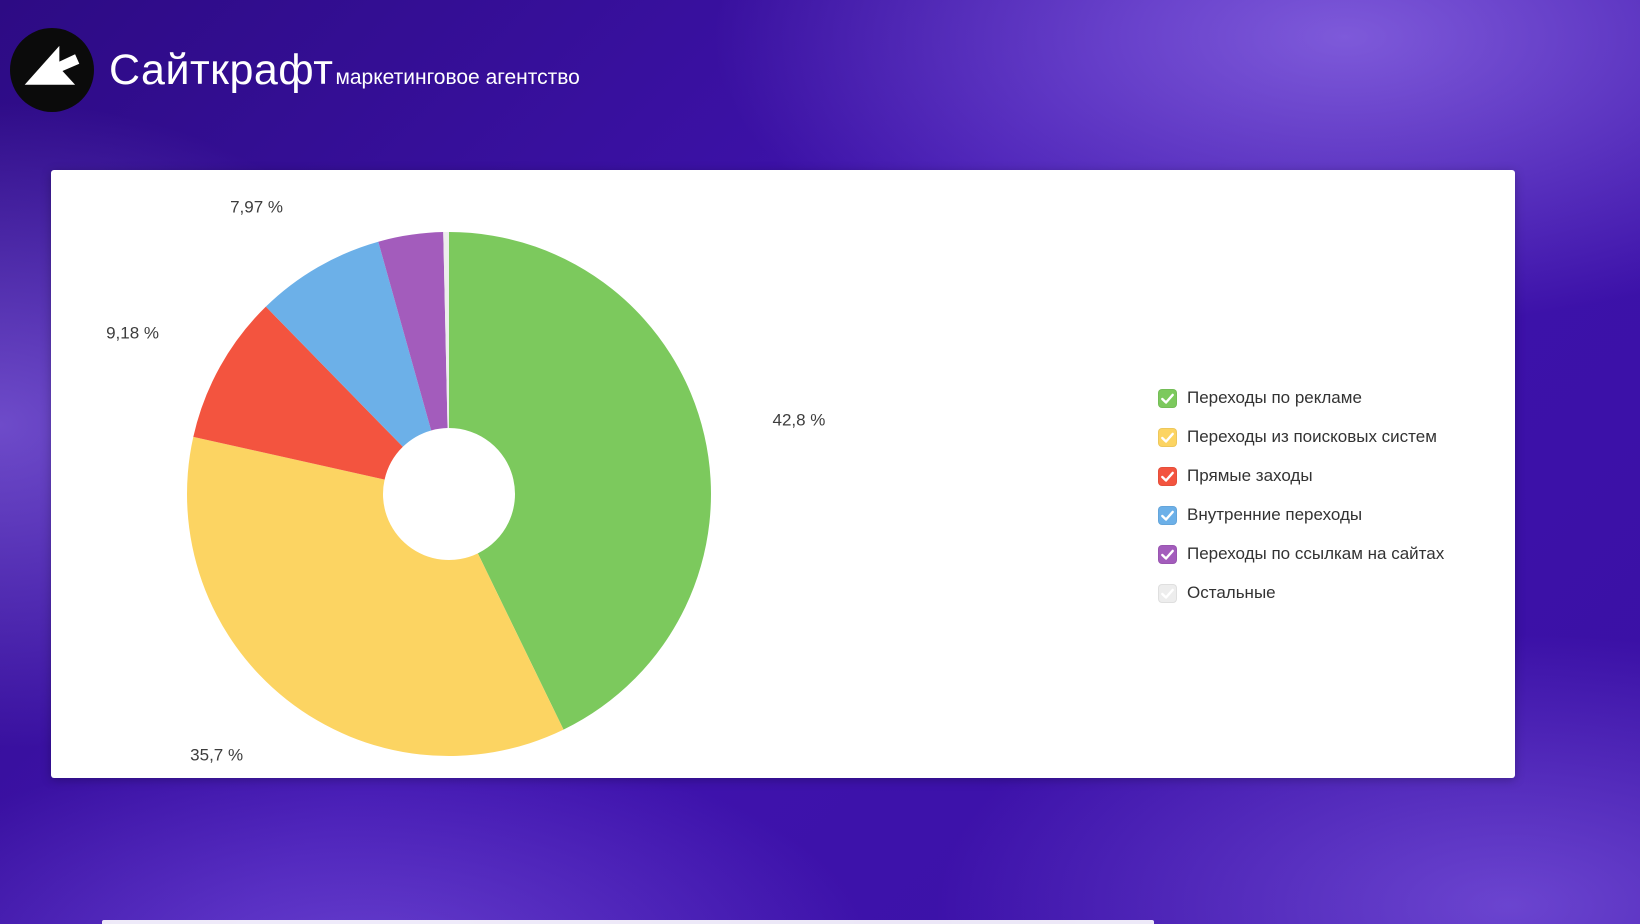  I want to click on legend-item-1: Переходы из поисковых систем, so click(1301, 437).